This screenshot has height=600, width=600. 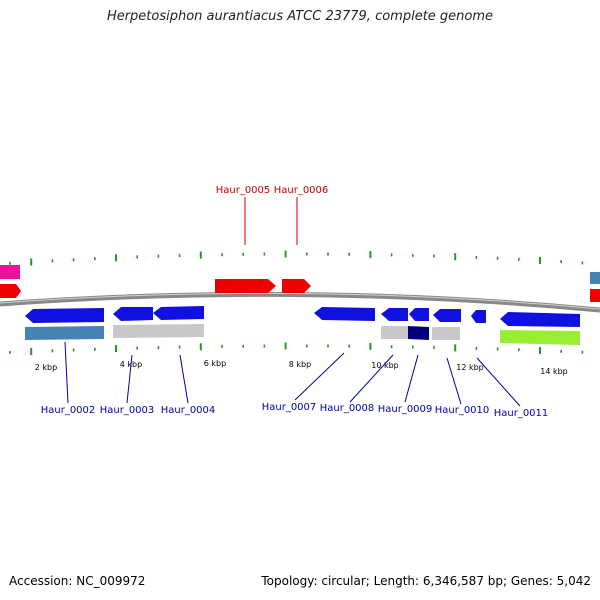 I want to click on label-haur-0009: Haur_0009, so click(x=405, y=409).